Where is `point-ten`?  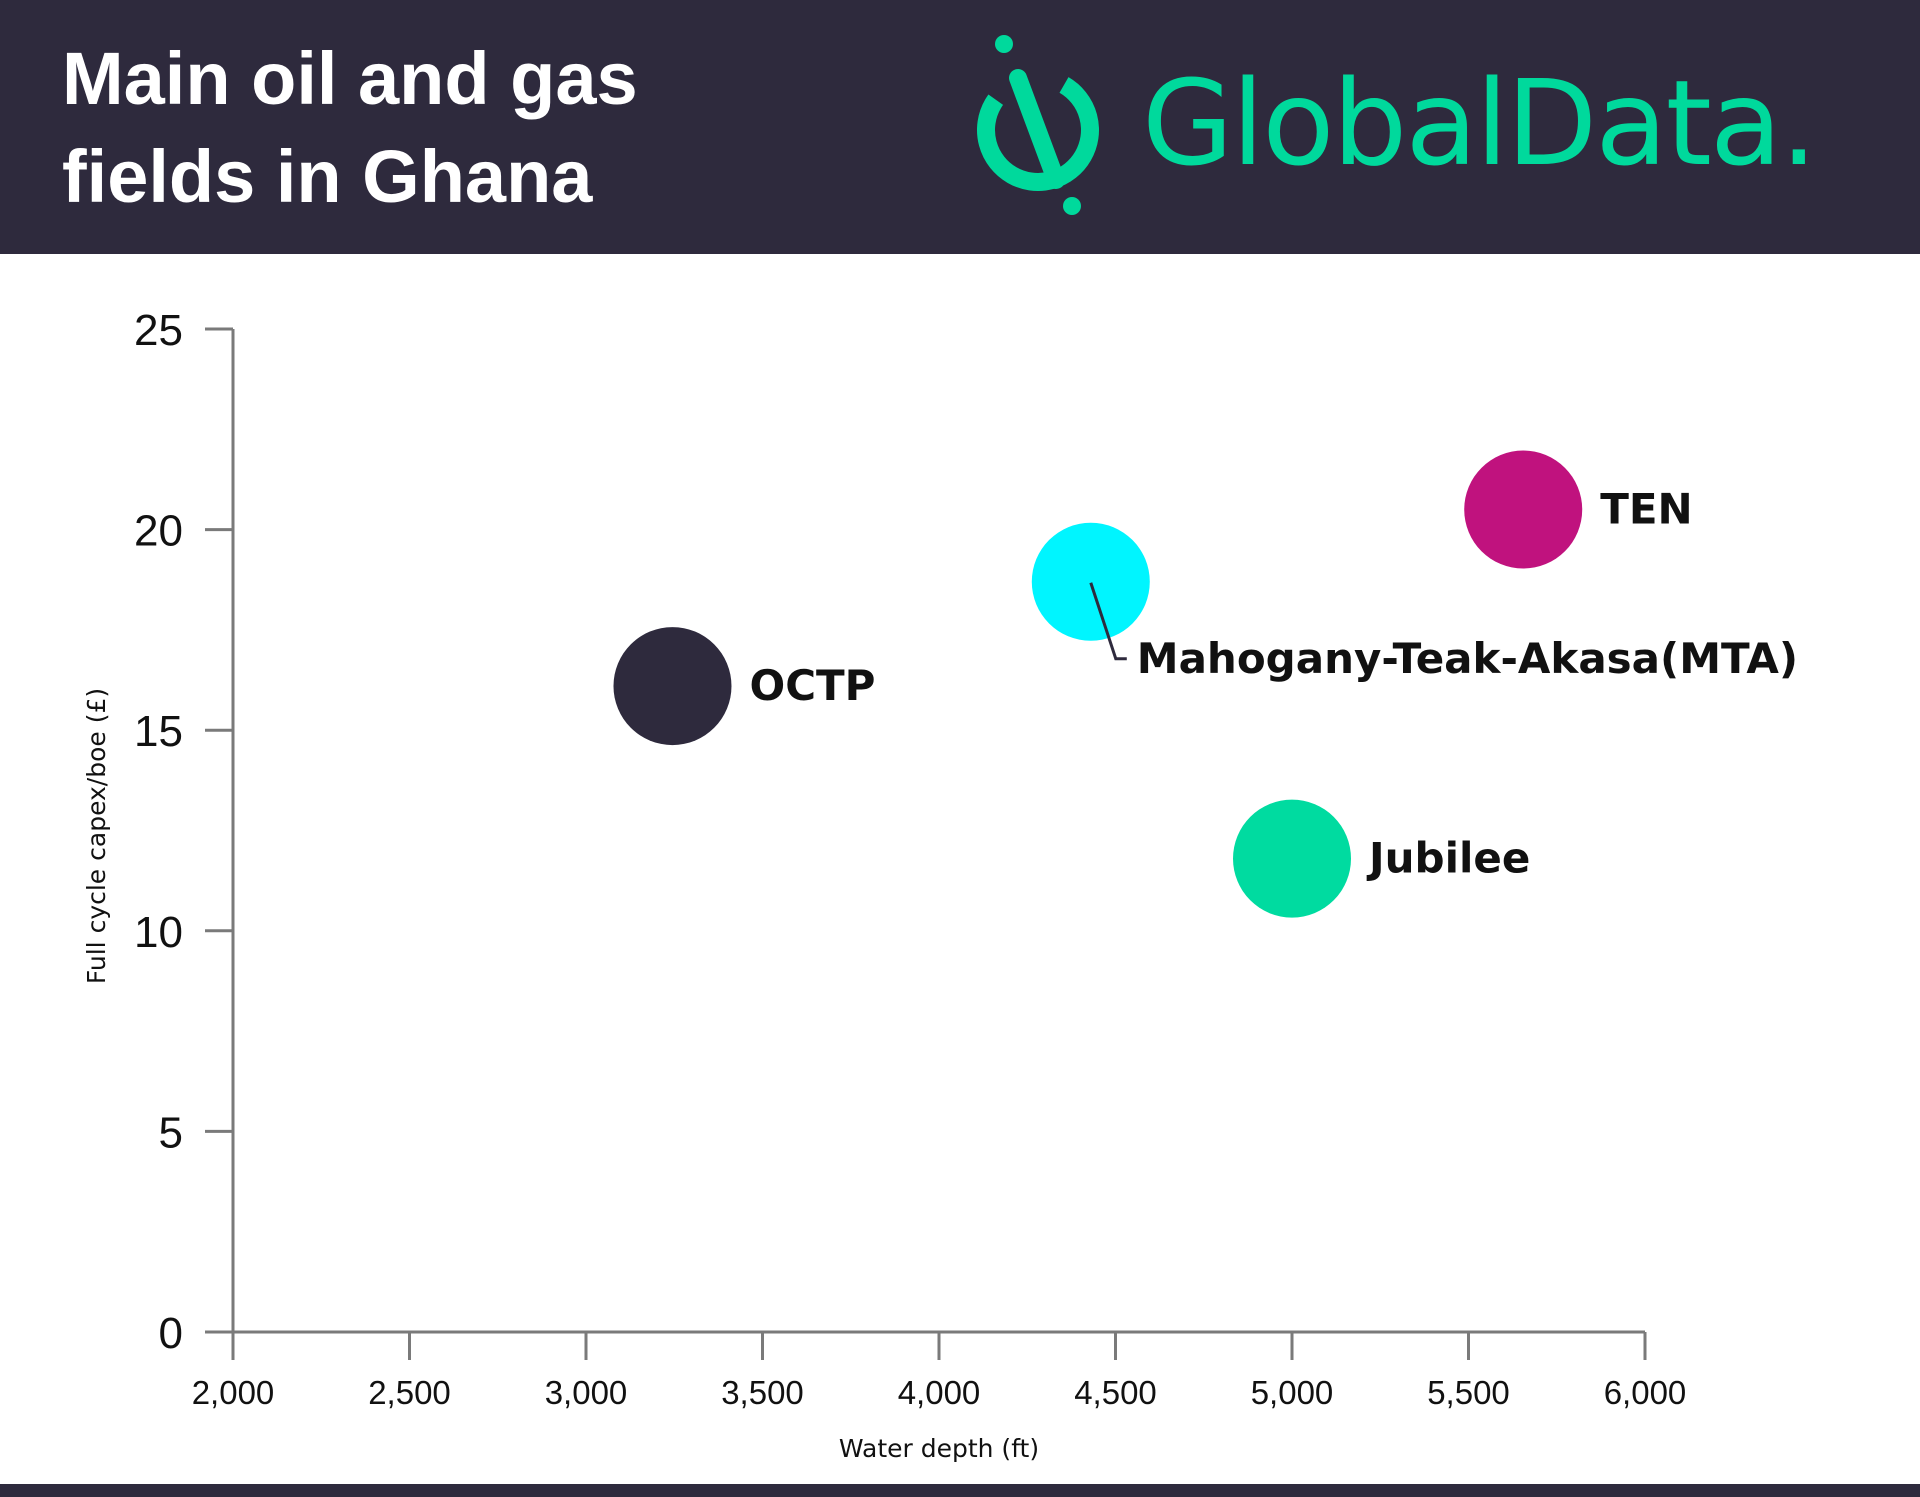 point-ten is located at coordinates (1523, 509).